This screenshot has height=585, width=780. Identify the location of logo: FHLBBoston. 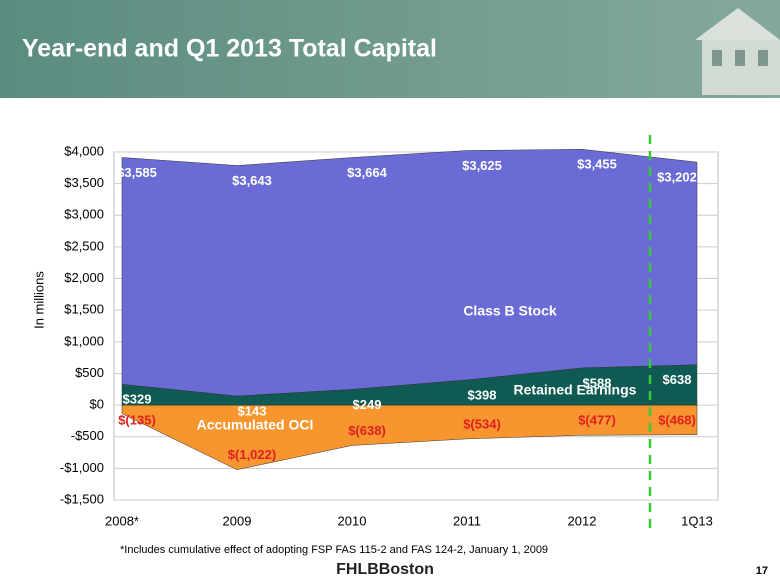
(385, 569).